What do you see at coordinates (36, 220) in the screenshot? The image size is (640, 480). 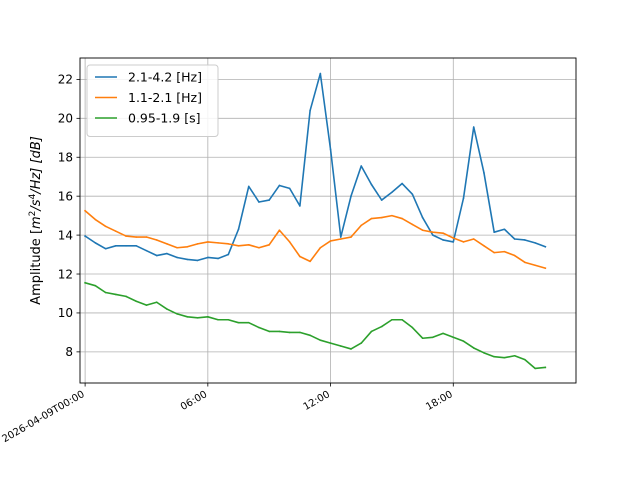 I see `y-axis-label: Amplitude [m2/s4/Hz] [dB]` at bounding box center [36, 220].